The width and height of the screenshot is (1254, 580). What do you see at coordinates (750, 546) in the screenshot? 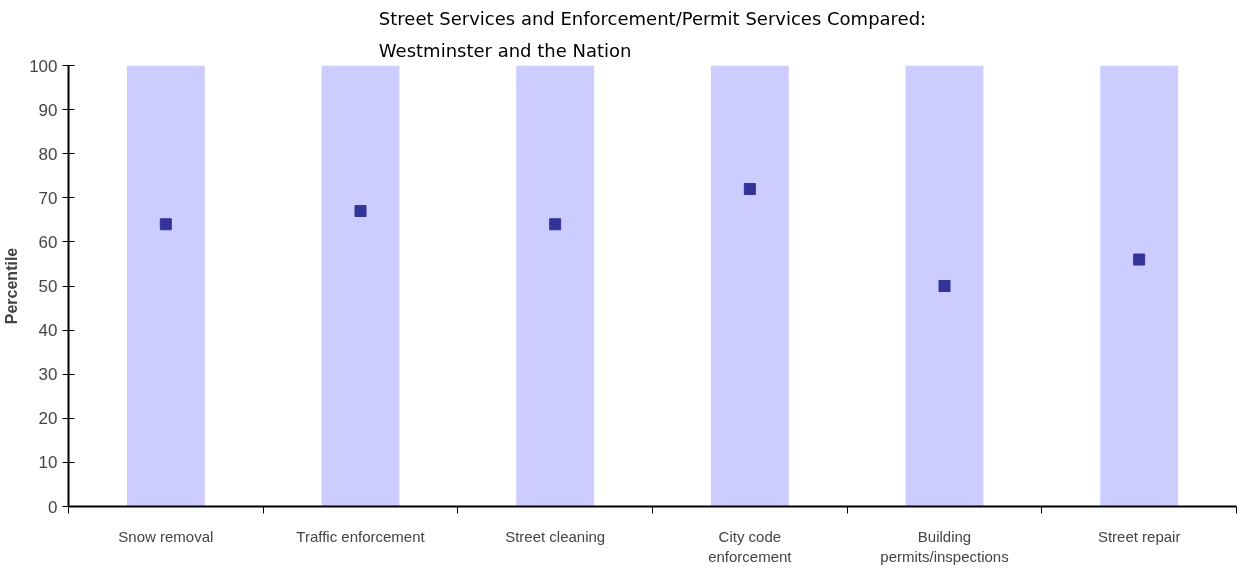
I see `x-tick-label: City code enforcement` at bounding box center [750, 546].